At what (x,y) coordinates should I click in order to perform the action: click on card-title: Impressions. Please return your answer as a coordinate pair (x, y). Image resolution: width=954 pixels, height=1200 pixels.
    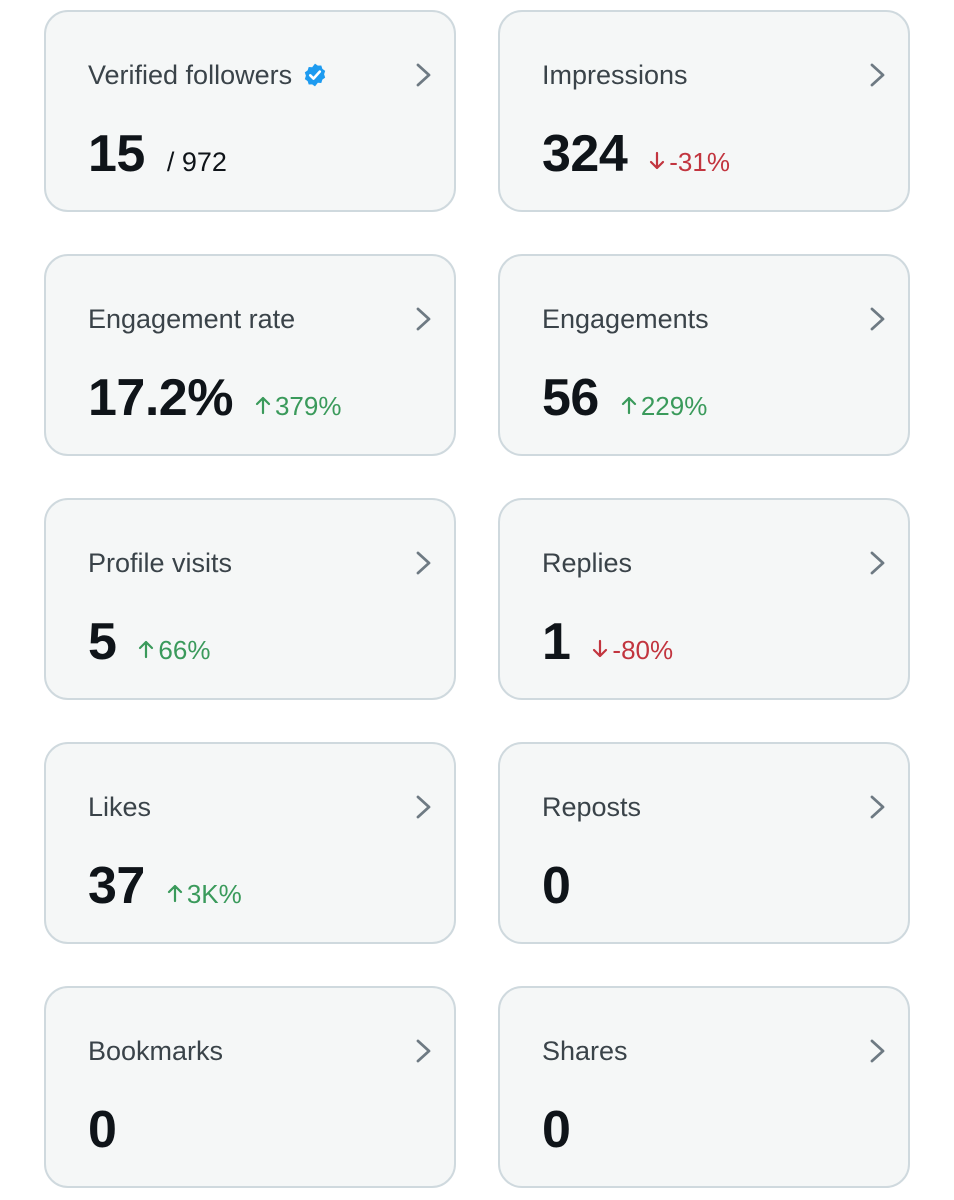
    Looking at the image, I should click on (615, 75).